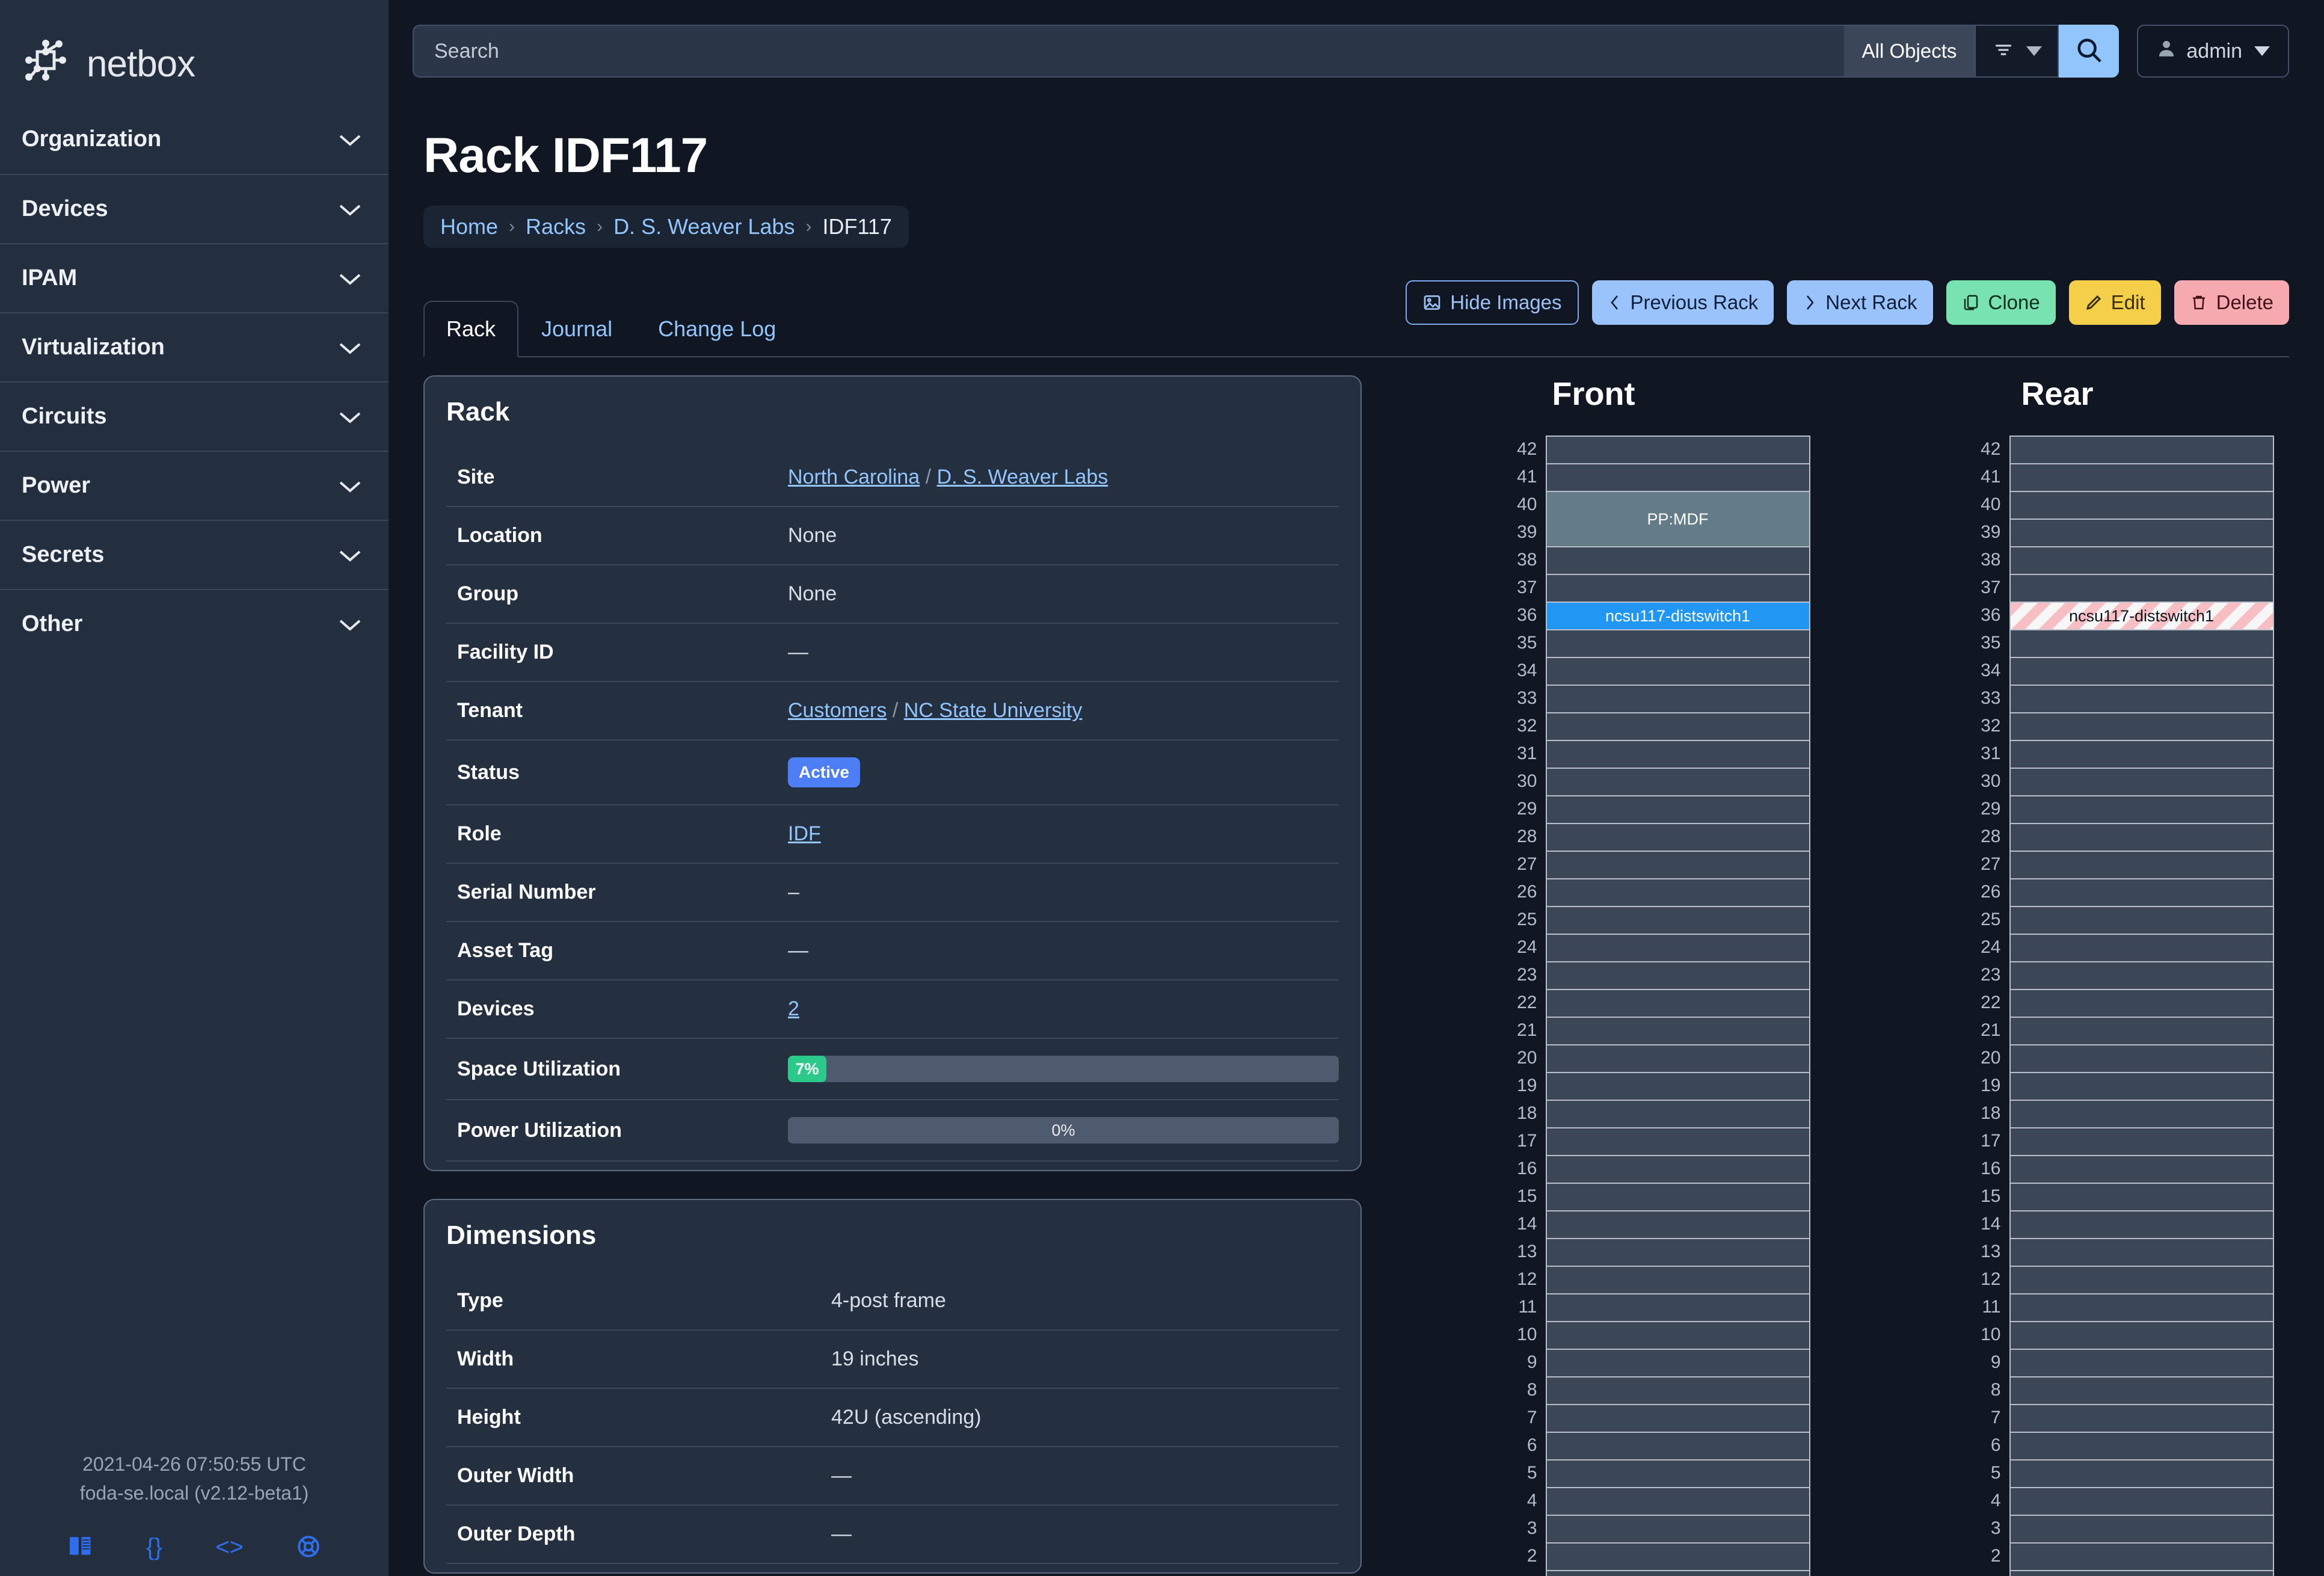 The height and width of the screenshot is (1576, 2324). Describe the element at coordinates (1677, 519) in the screenshot. I see `rack-device: PP:MDF` at that location.